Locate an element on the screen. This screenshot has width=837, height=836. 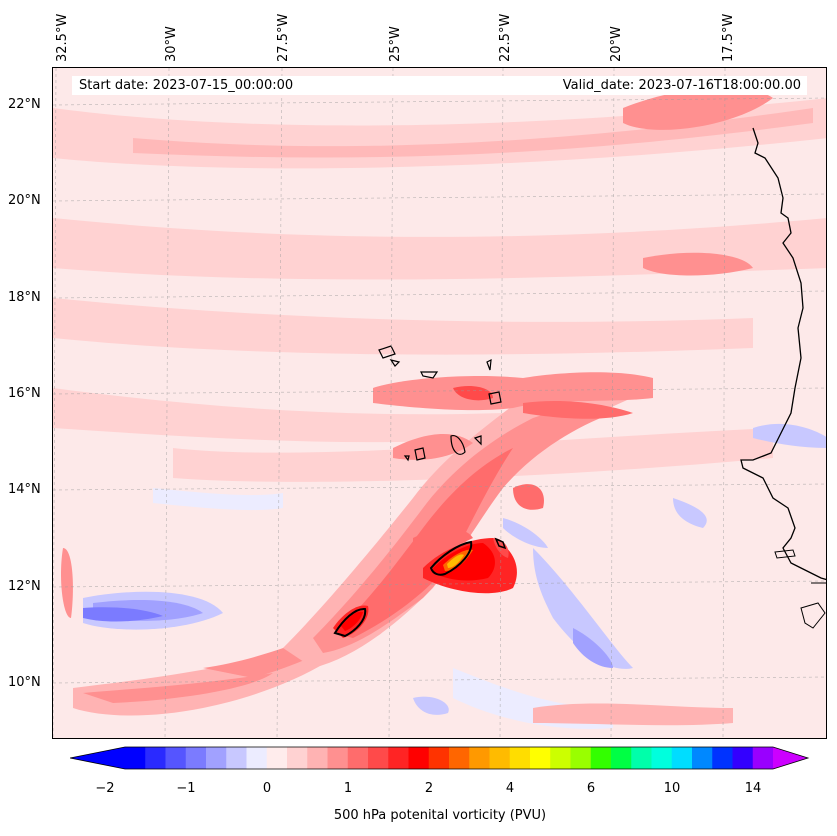
lon-label-20w: 20°W is located at coordinates (616, 44).